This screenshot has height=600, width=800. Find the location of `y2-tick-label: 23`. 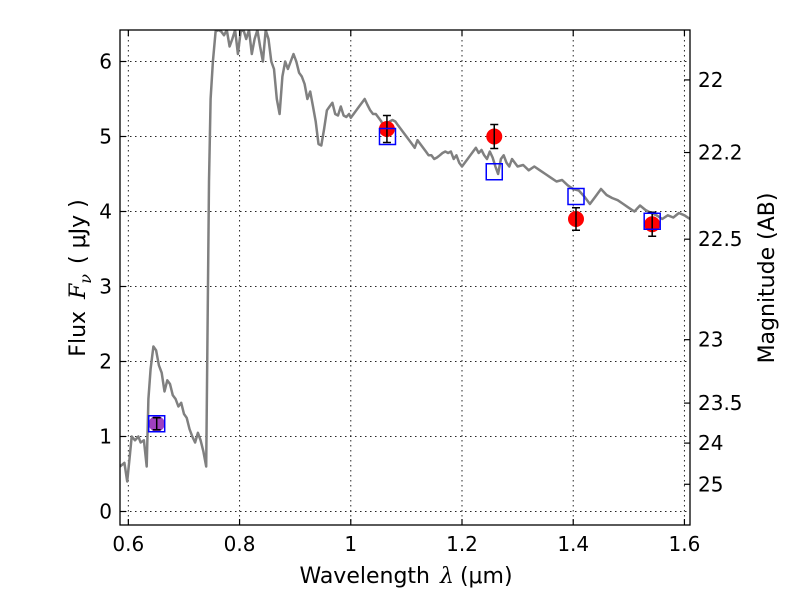

y2-tick-label: 23 is located at coordinates (710, 340).